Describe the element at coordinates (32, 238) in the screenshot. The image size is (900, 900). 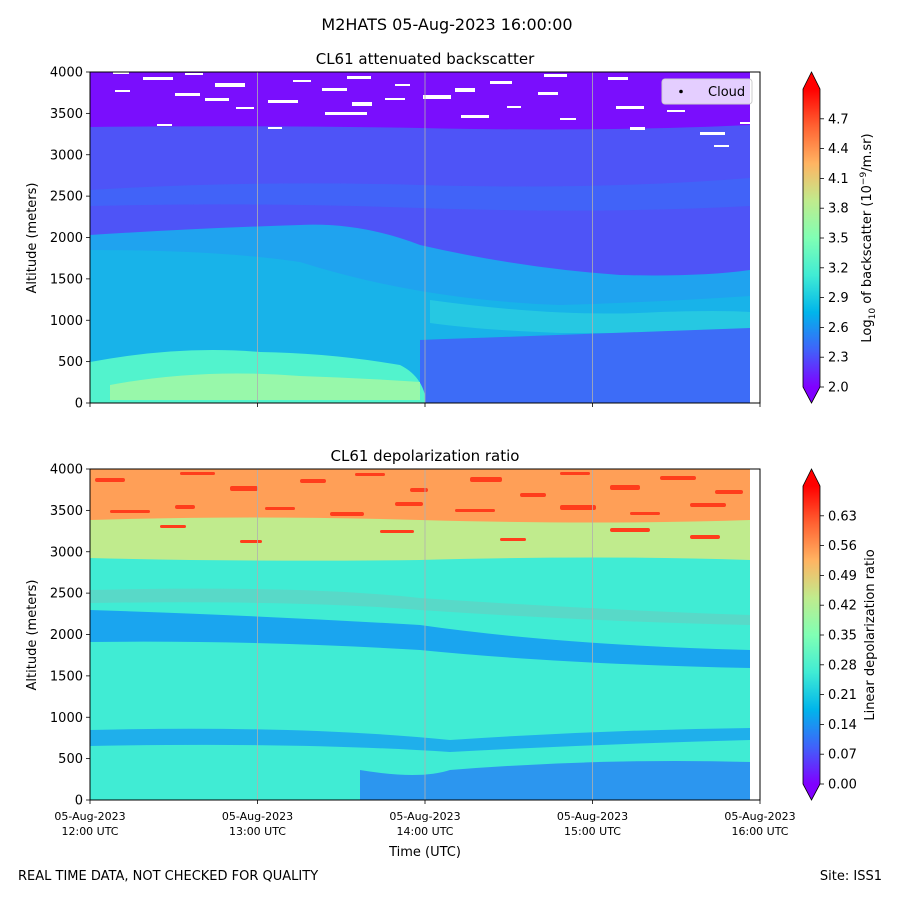
I see `backscatter-ylabel: Altitude (meters)` at that location.